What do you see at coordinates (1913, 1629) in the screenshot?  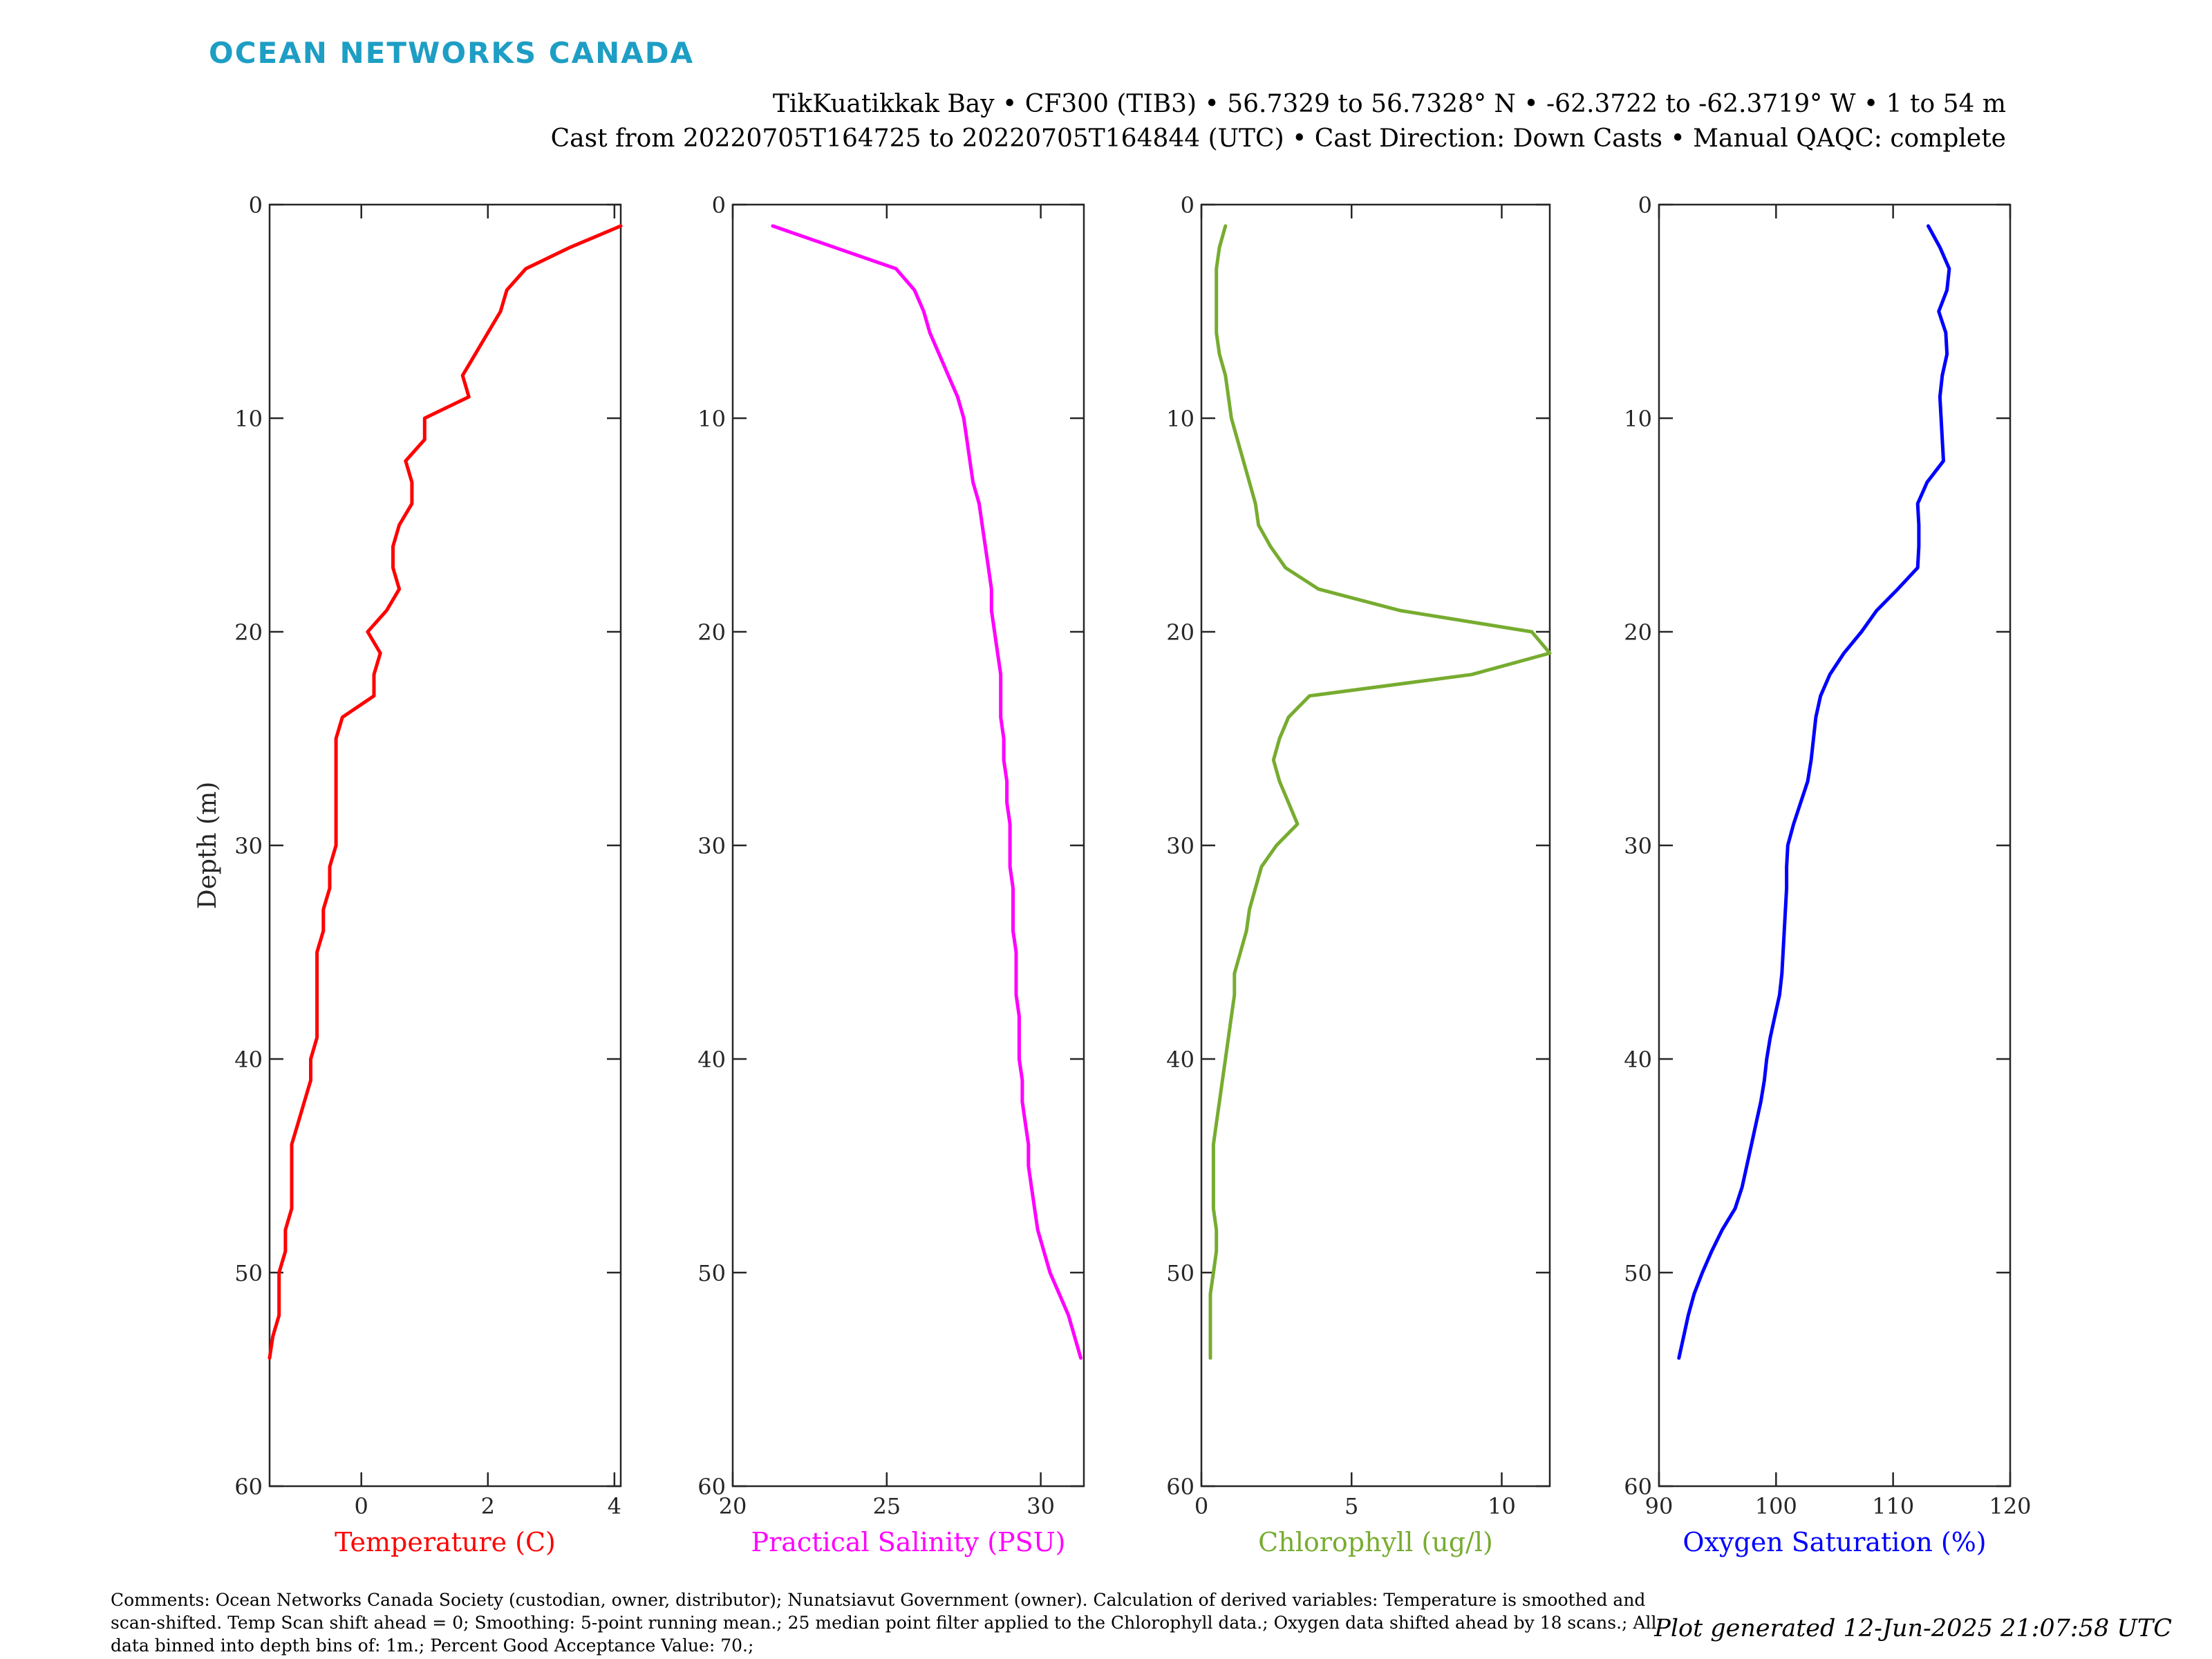 I see `plot-generated-timestamp: Plot generated 12-Jun-2025 21:07:58 UTC` at bounding box center [1913, 1629].